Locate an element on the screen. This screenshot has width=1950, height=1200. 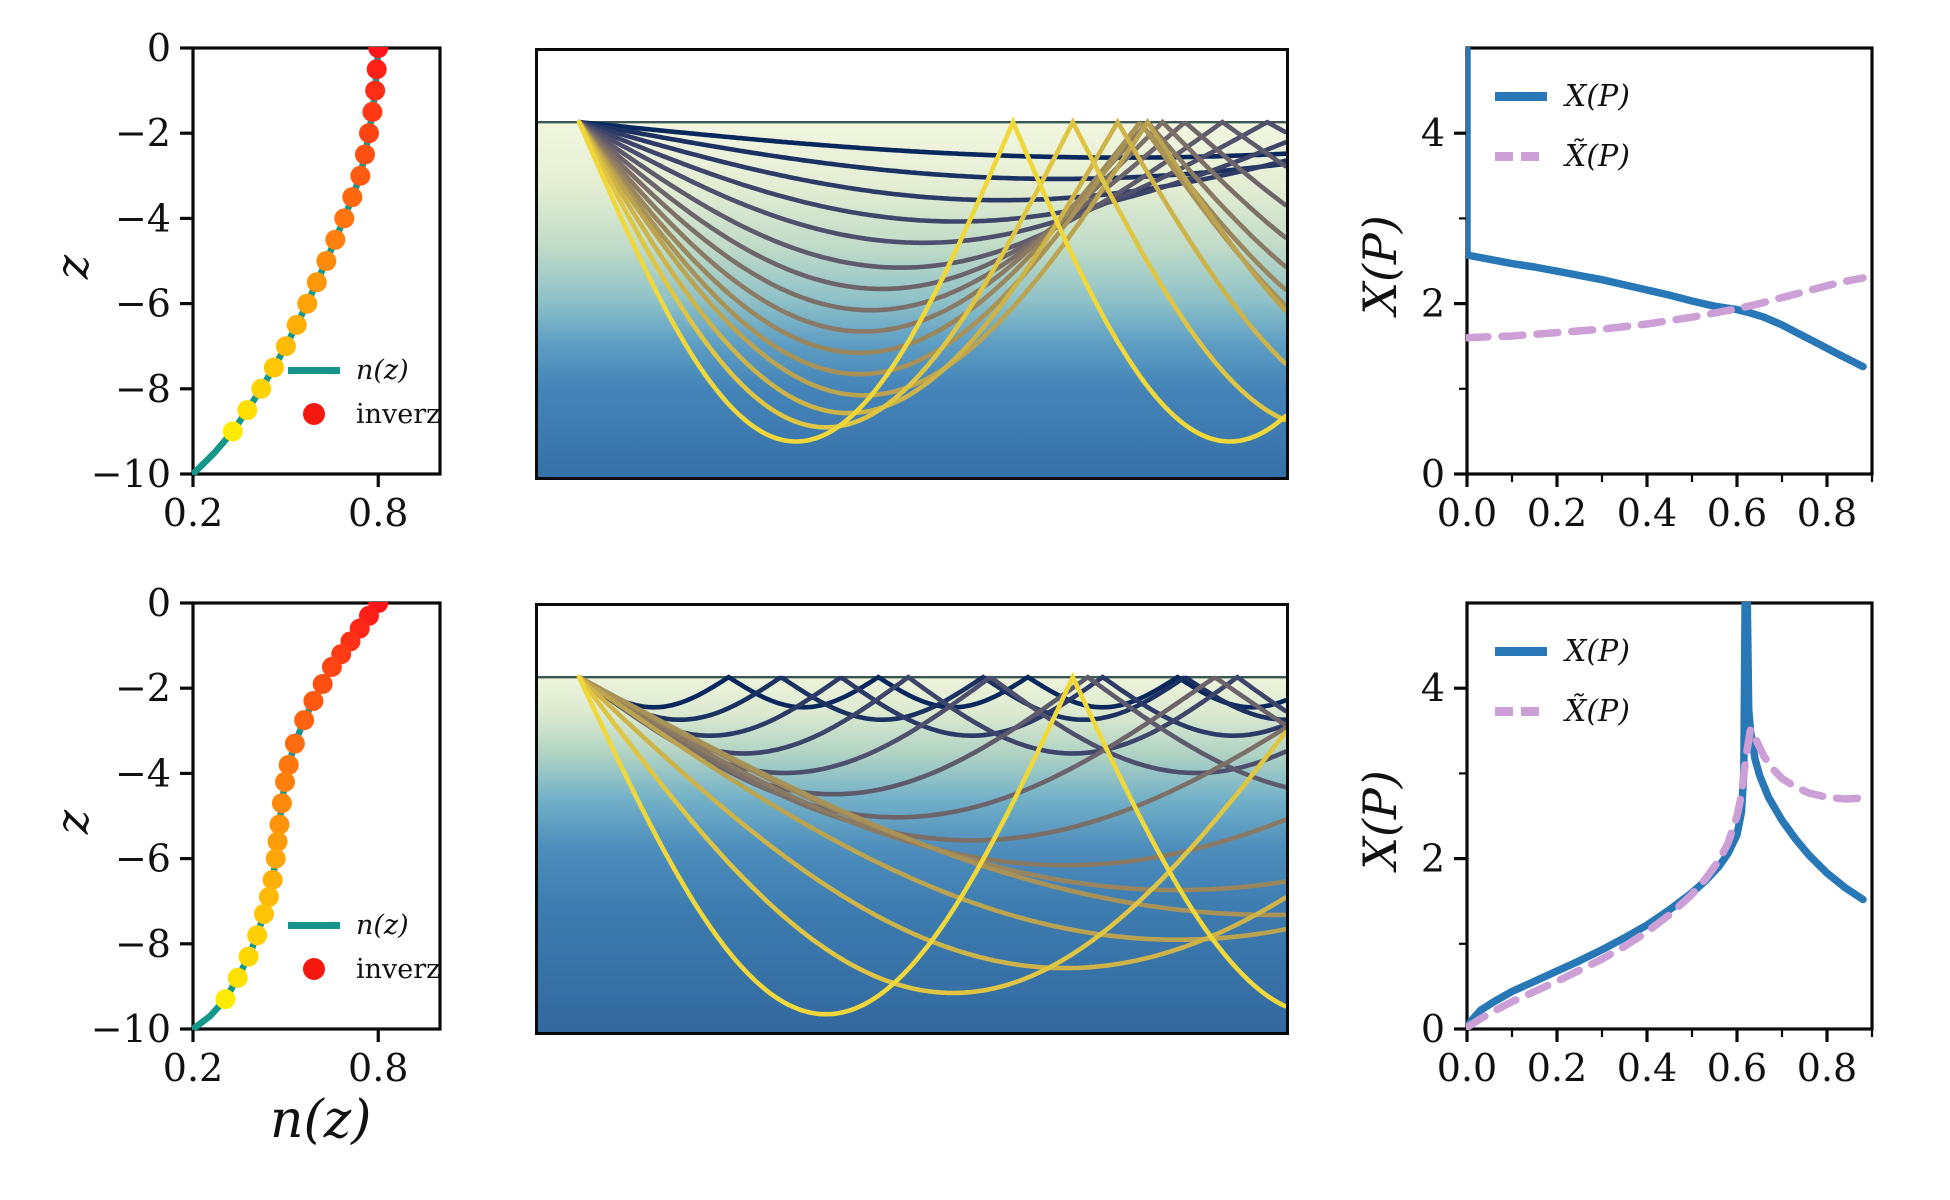
profile-plot-bottom: 0.2 0.8 0 −2 −4 −6 −8 −10 n(z) inverz is located at coordinates (266, 835).